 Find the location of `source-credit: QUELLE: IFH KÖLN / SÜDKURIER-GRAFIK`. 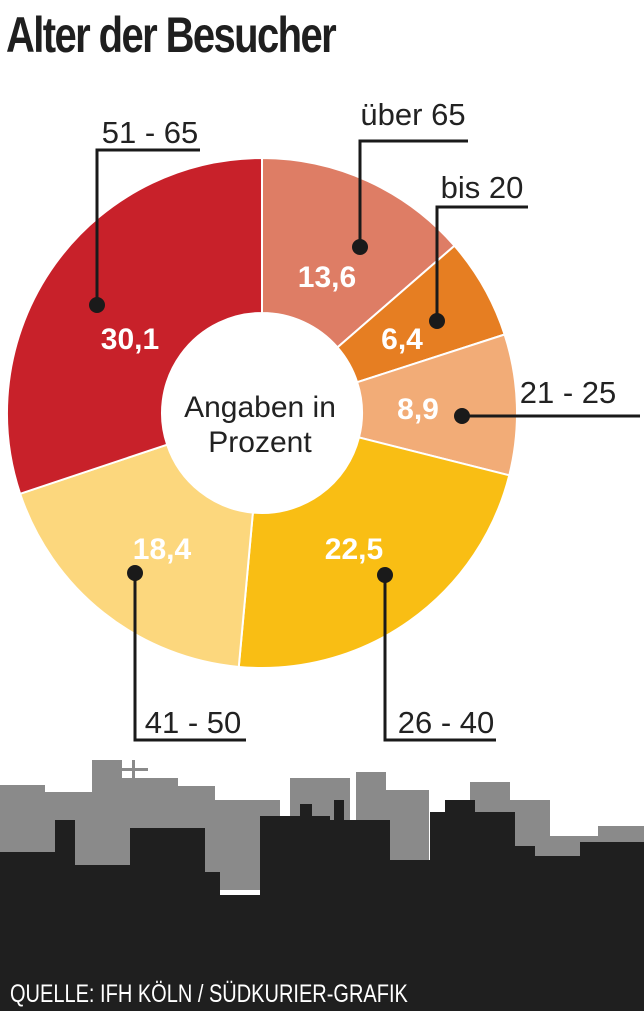

source-credit: QUELLE: IFH KÖLN / SÜDKURIER-GRAFIK is located at coordinates (209, 994).